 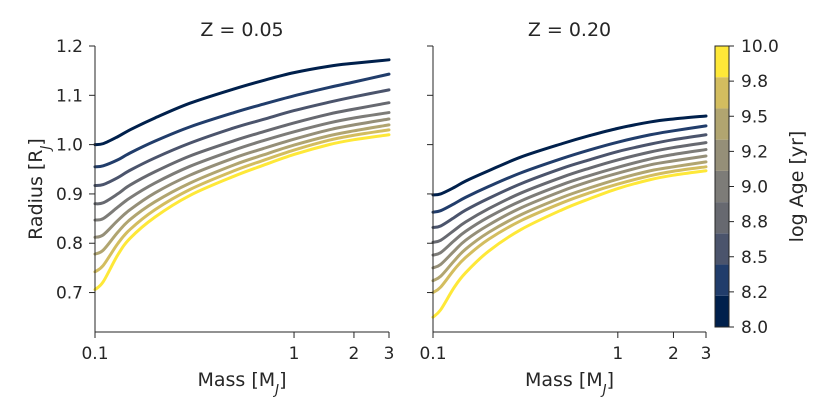 I want to click on colorbar-swatch-9.8, so click(x=722, y=93).